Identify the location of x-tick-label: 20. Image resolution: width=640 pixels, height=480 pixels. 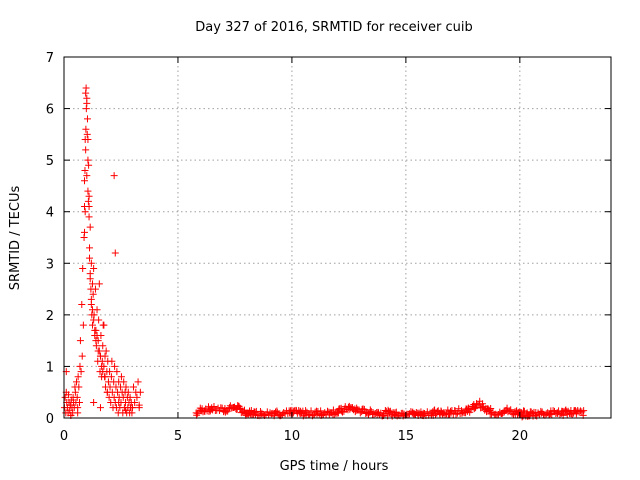
(520, 436).